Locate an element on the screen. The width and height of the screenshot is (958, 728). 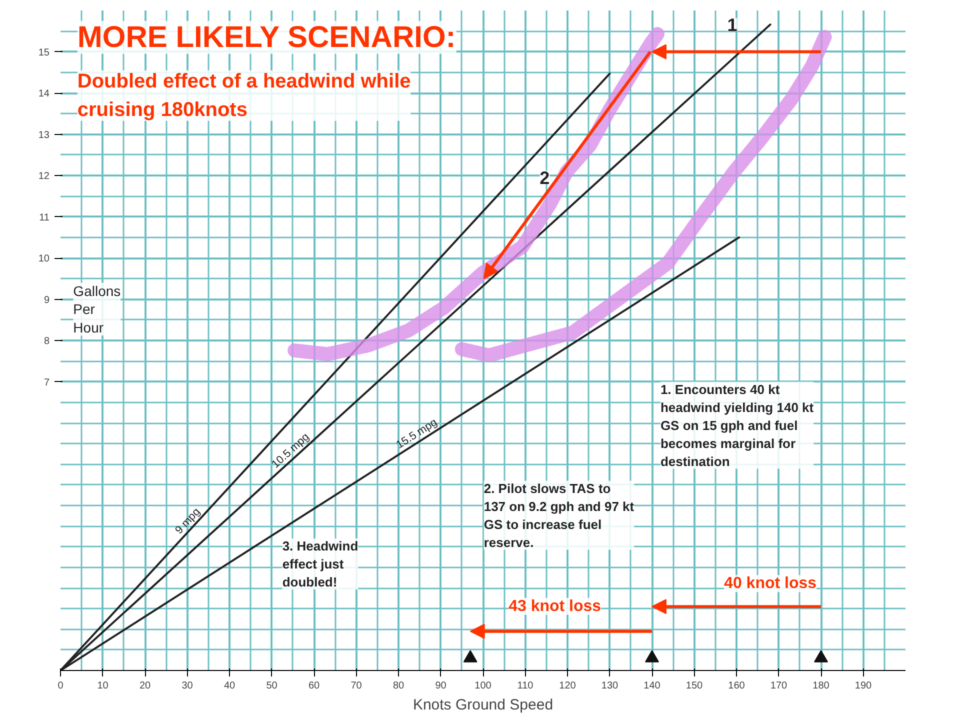
y-tick-label: 7 is located at coordinates (47, 382).